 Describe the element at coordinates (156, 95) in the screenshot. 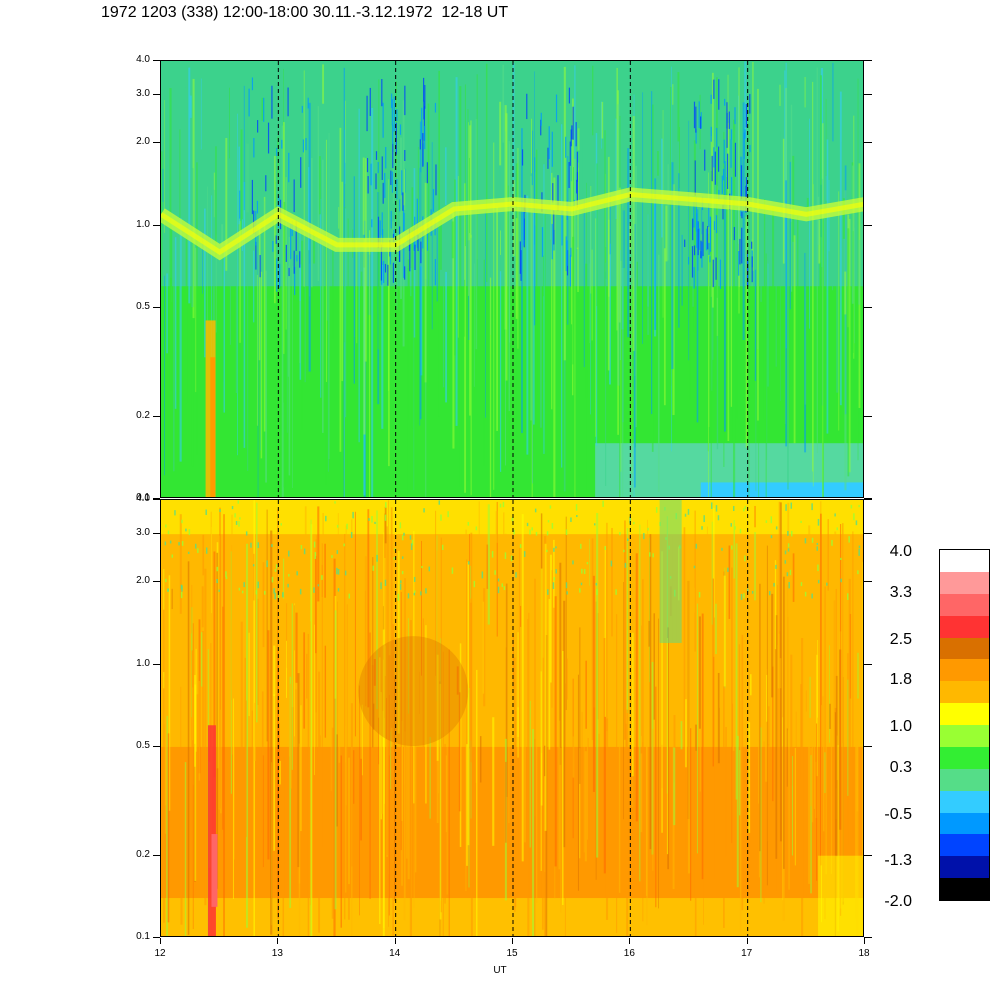

I see `y-tick-mark-left` at that location.